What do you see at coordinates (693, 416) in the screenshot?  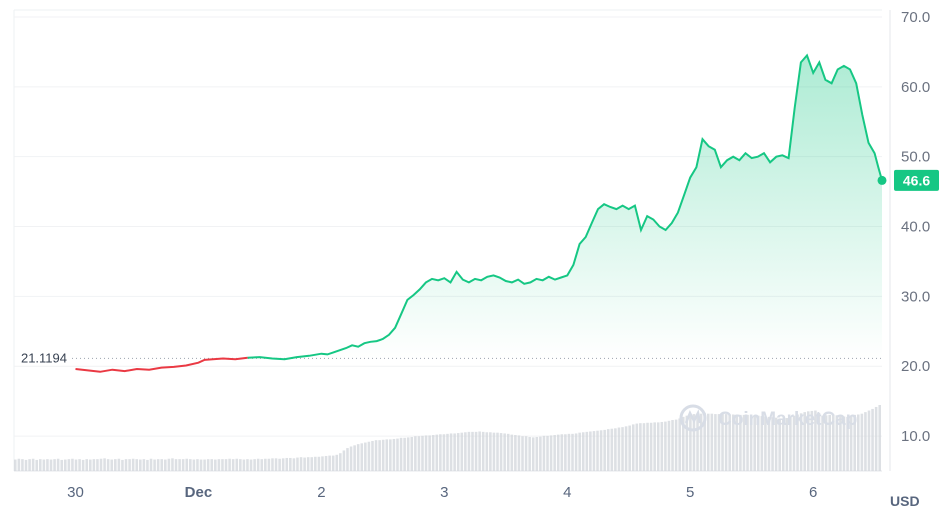 I see `logo-mark` at bounding box center [693, 416].